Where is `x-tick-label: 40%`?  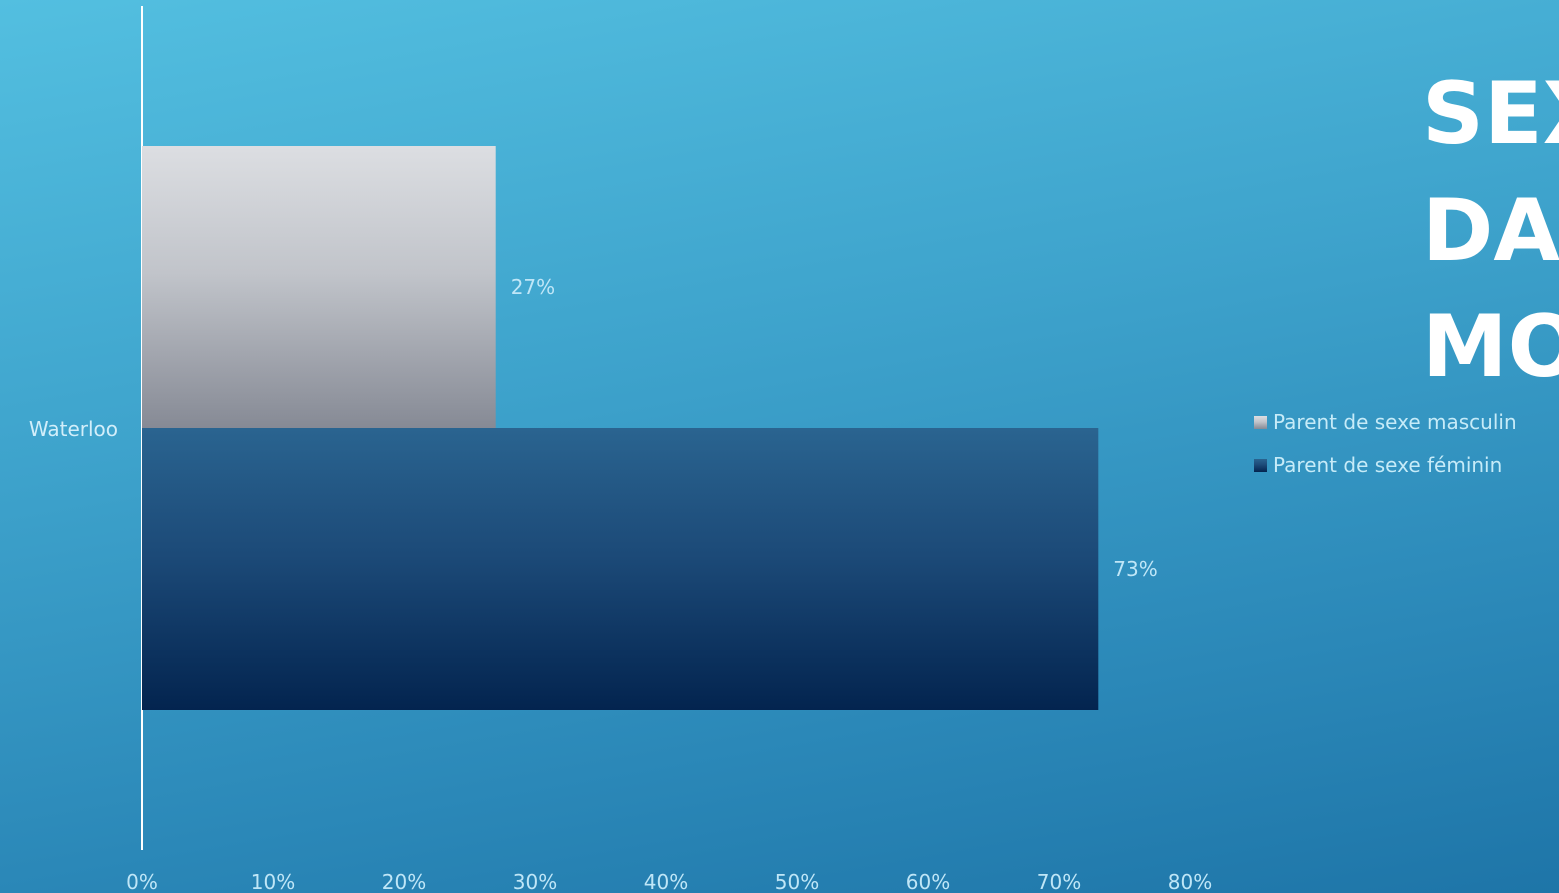 x-tick-label: 40% is located at coordinates (666, 881).